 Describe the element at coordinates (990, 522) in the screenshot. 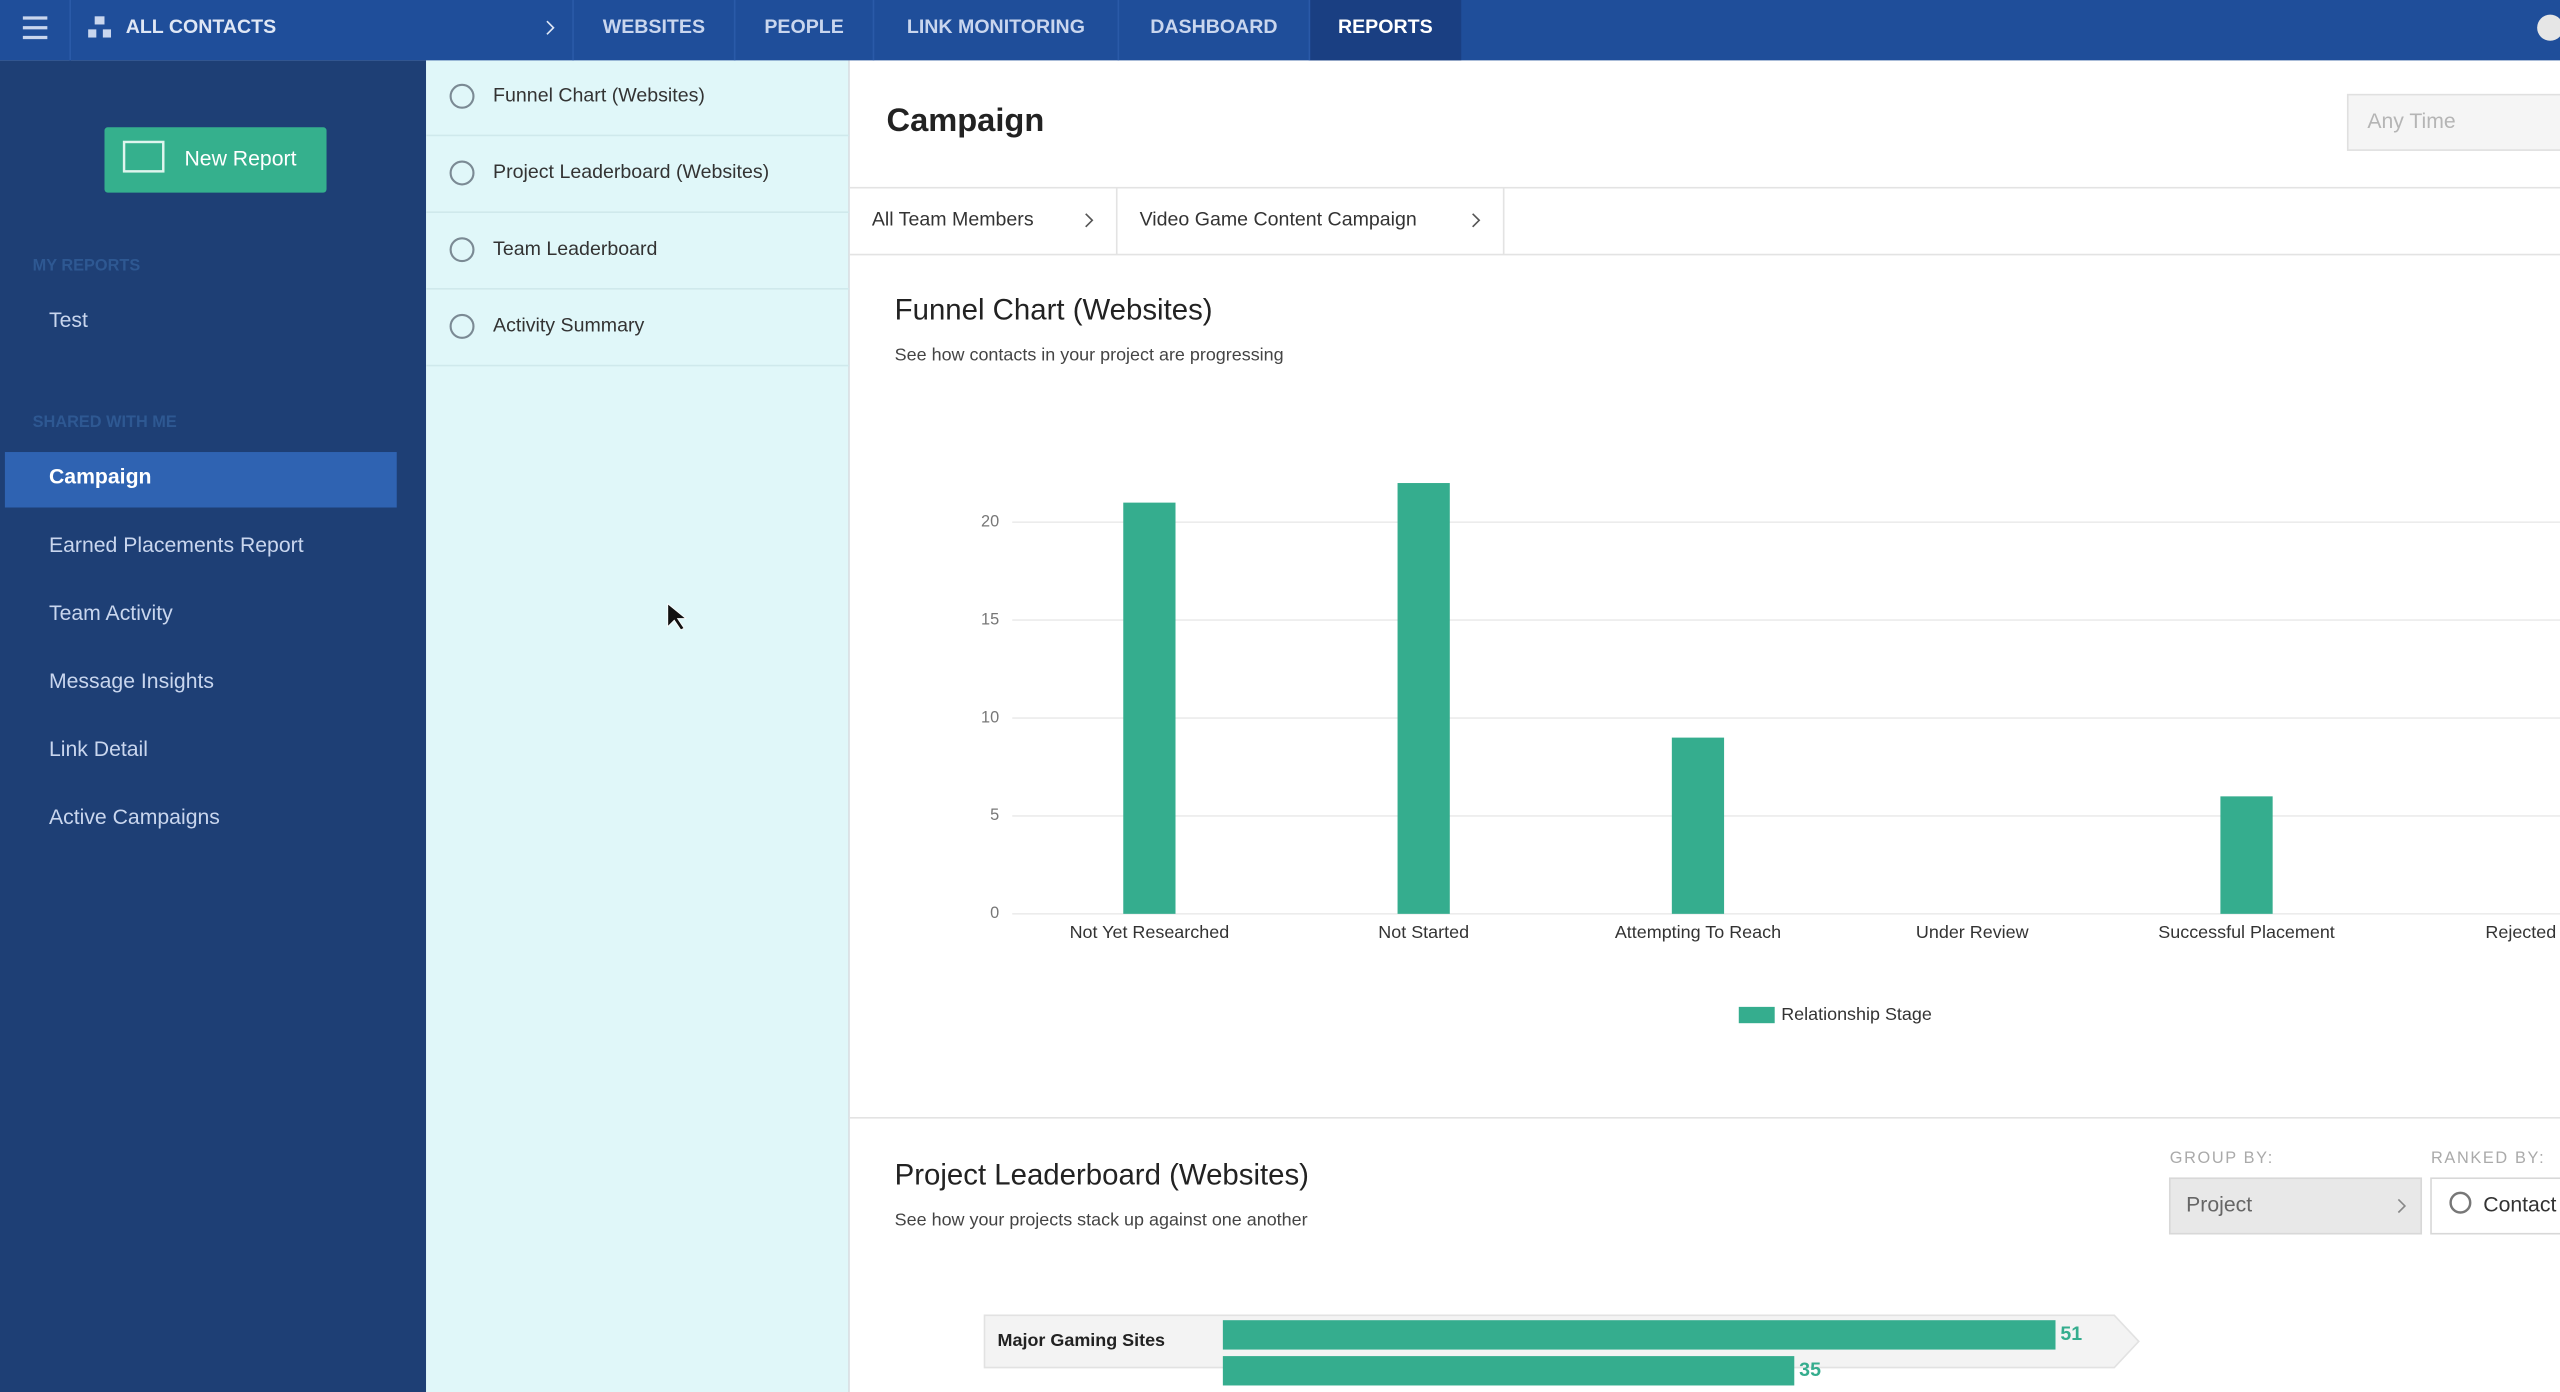

I see `y-tick-label: 20` at that location.